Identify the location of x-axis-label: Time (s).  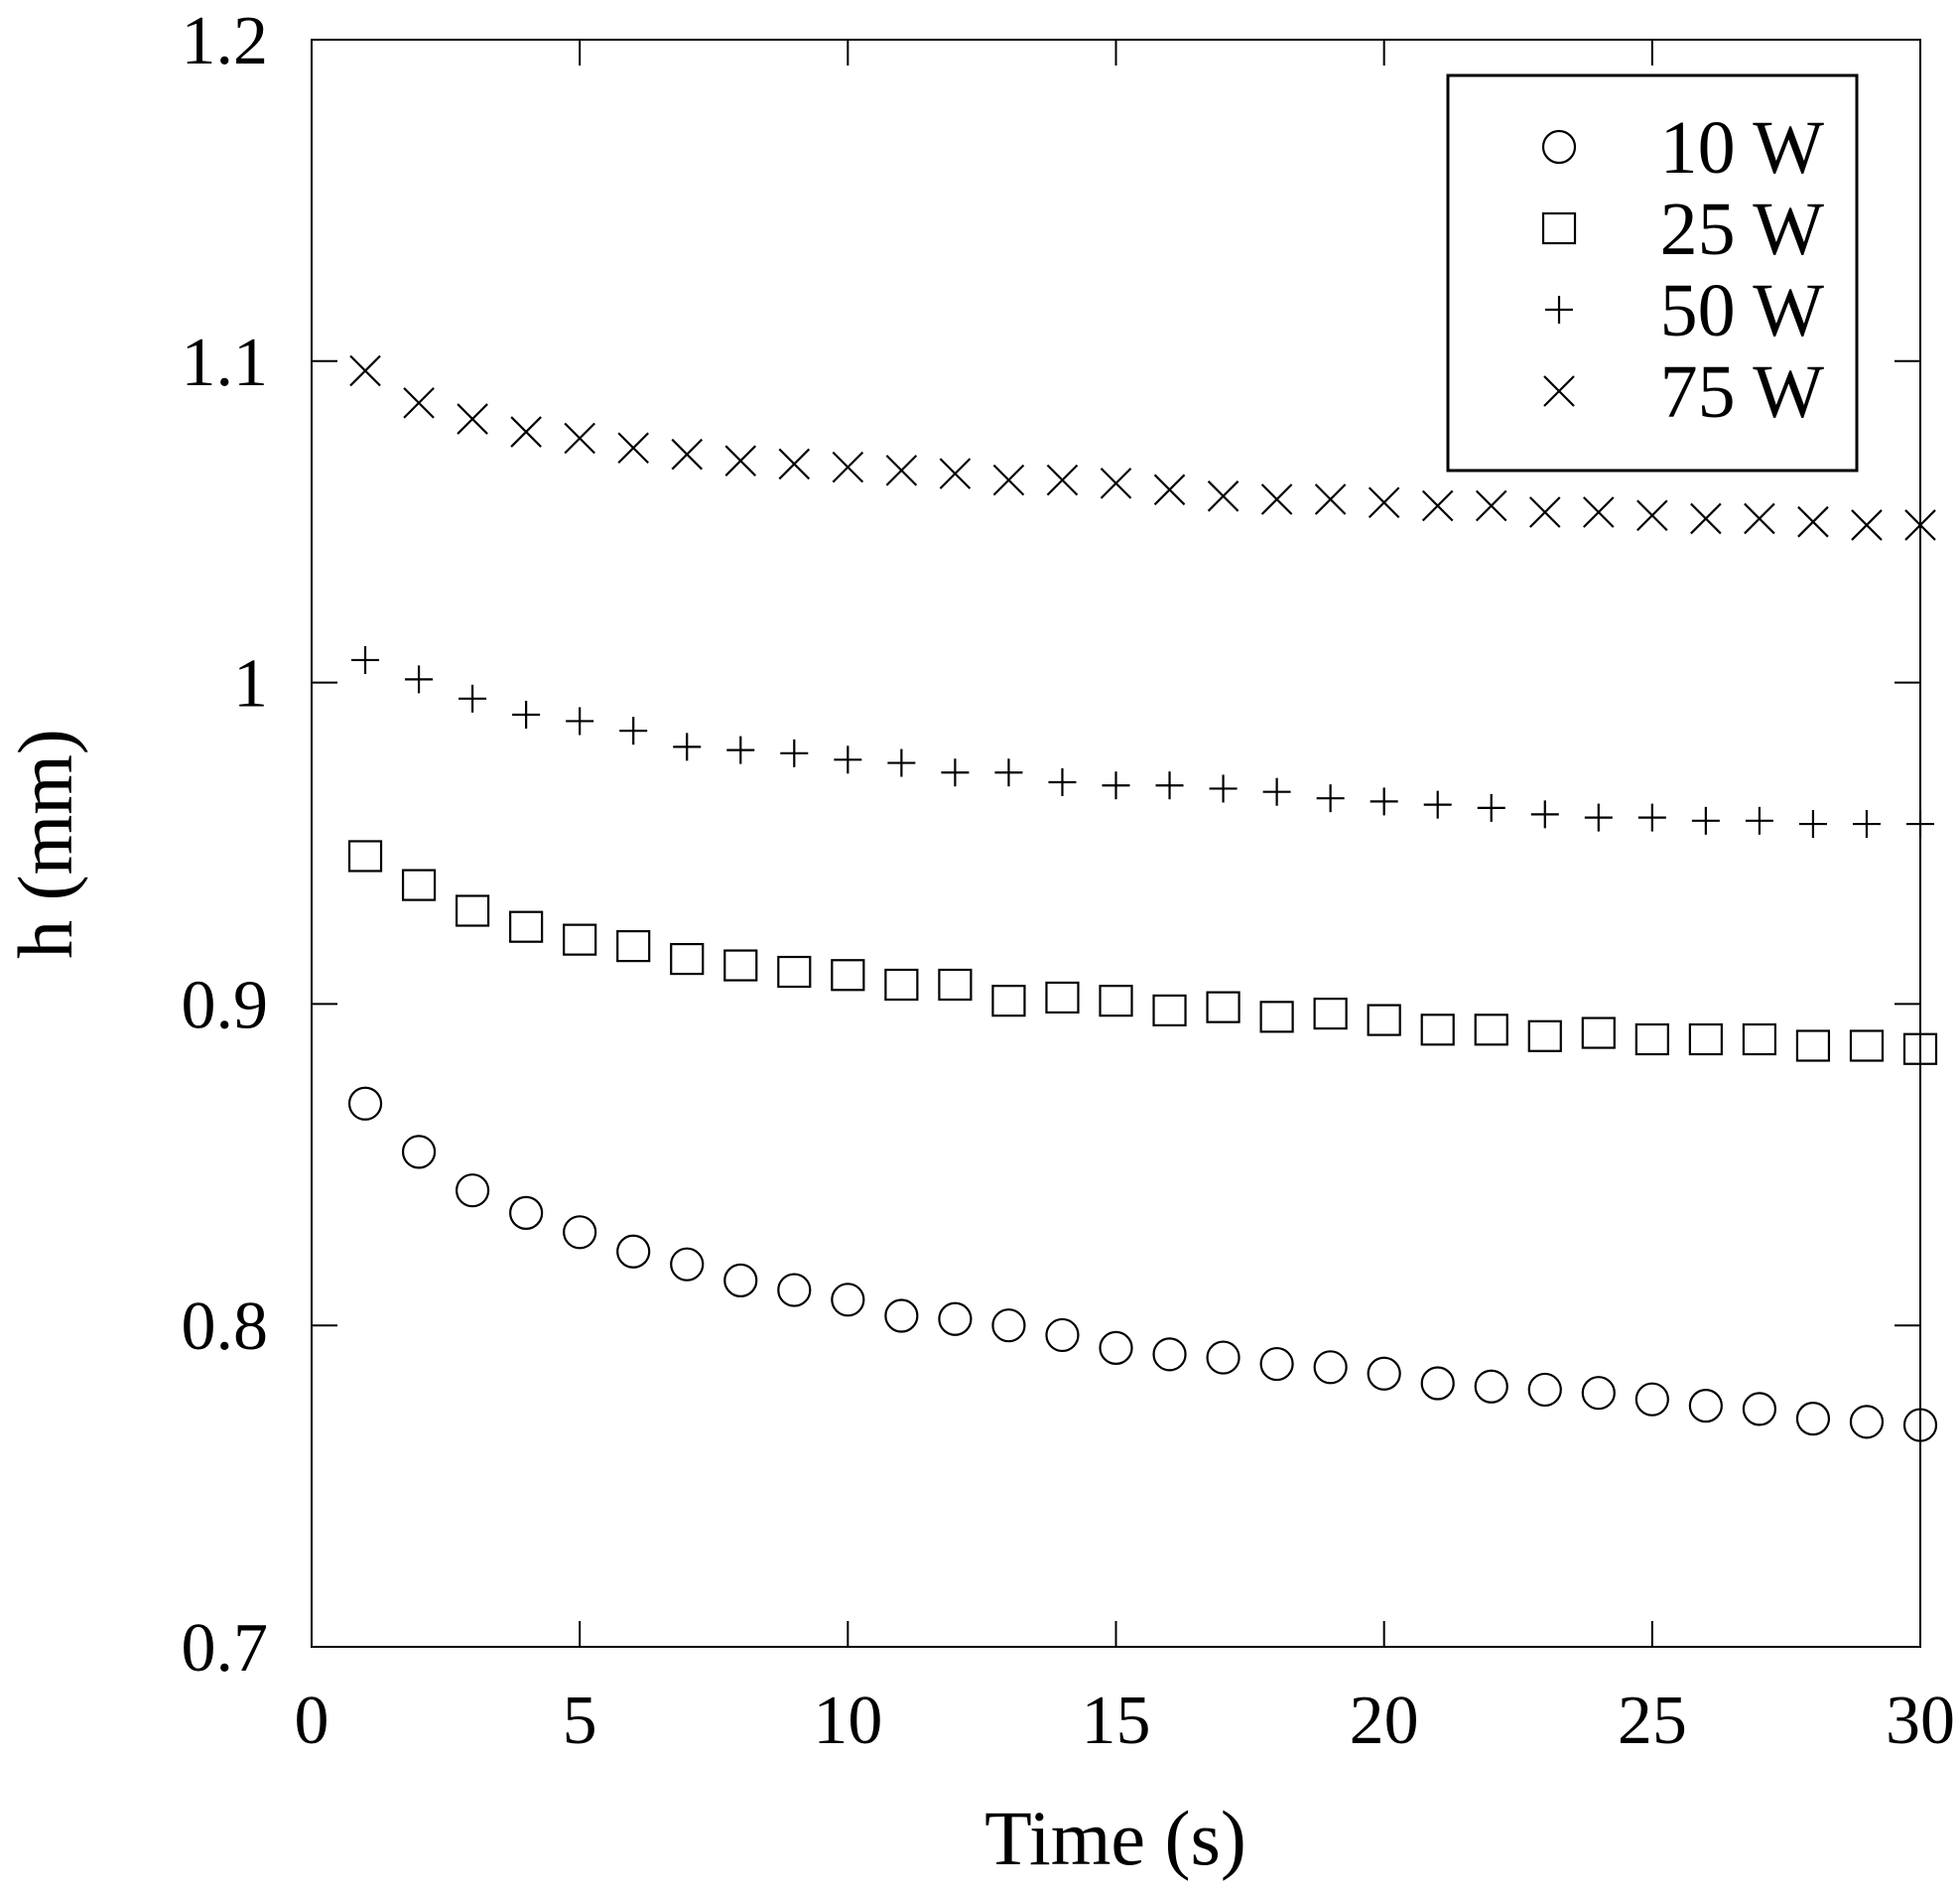
(1115, 1838).